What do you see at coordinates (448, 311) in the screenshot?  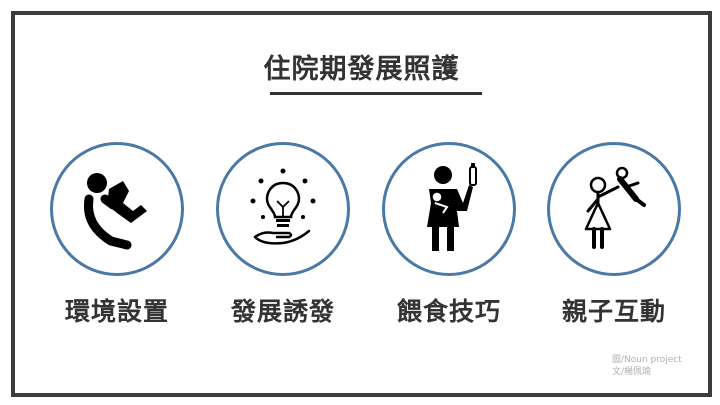 I see `item-label: 餵食技巧` at bounding box center [448, 311].